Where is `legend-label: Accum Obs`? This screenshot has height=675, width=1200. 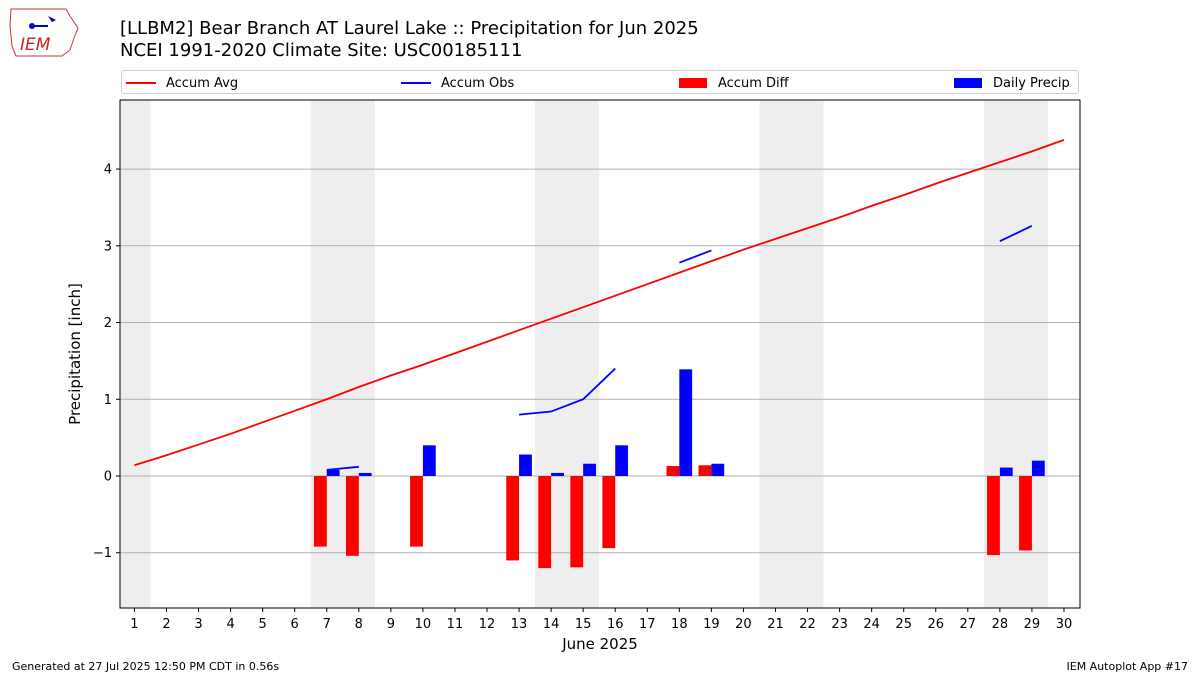 legend-label: Accum Obs is located at coordinates (478, 83).